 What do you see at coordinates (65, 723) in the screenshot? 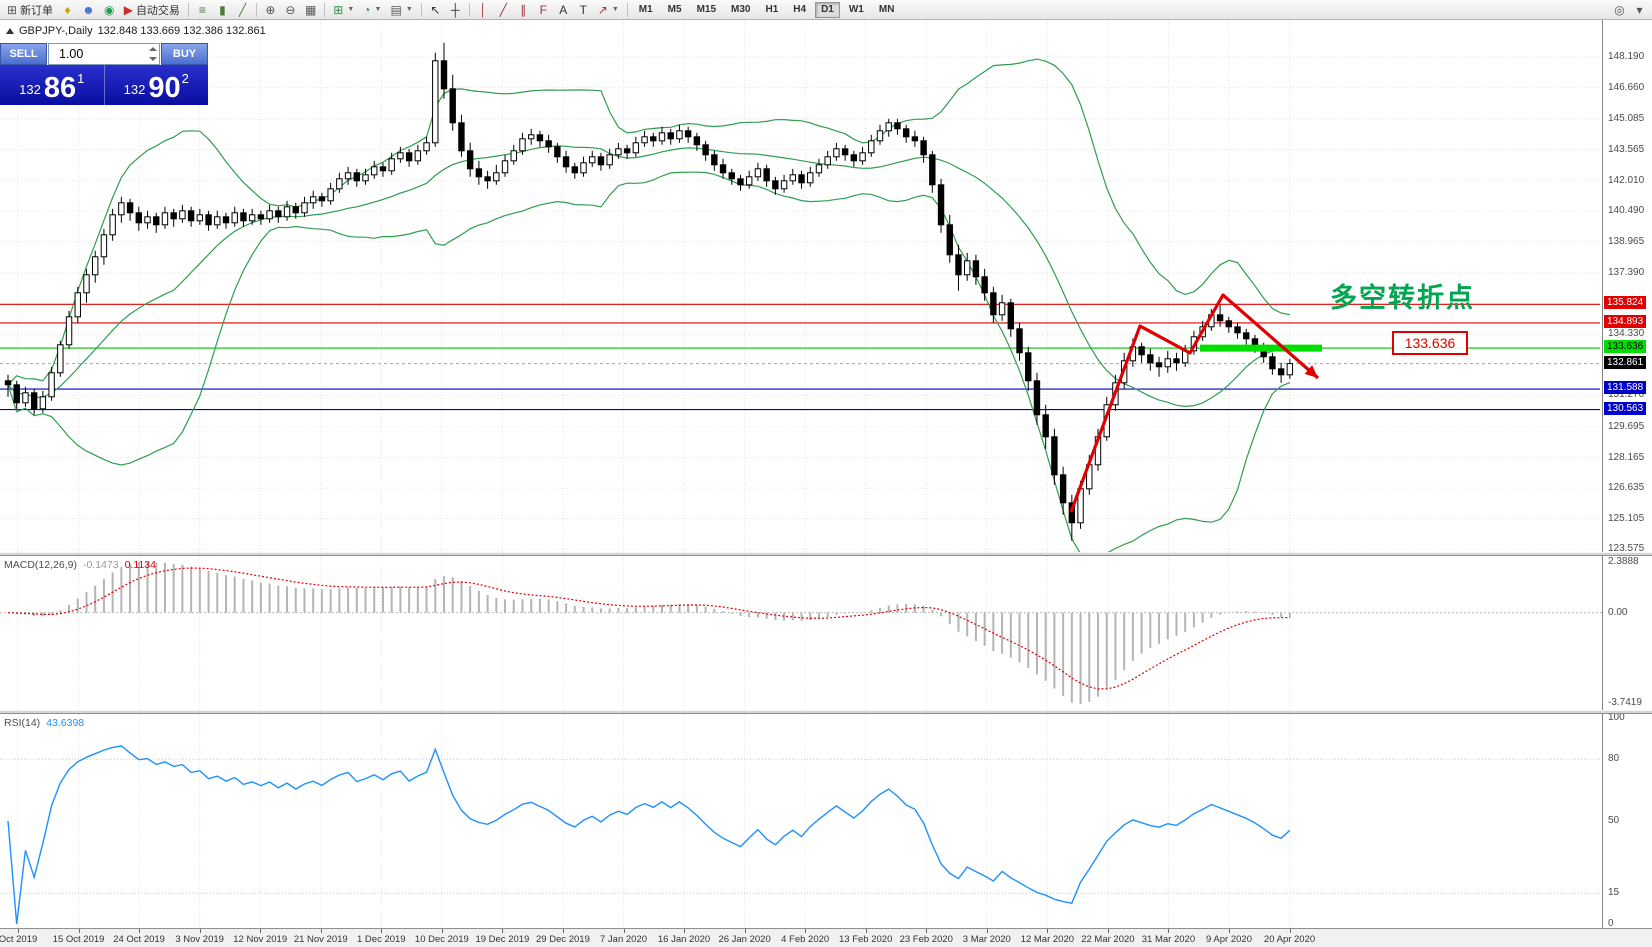
I see `rsi-value: 43.6398` at bounding box center [65, 723].